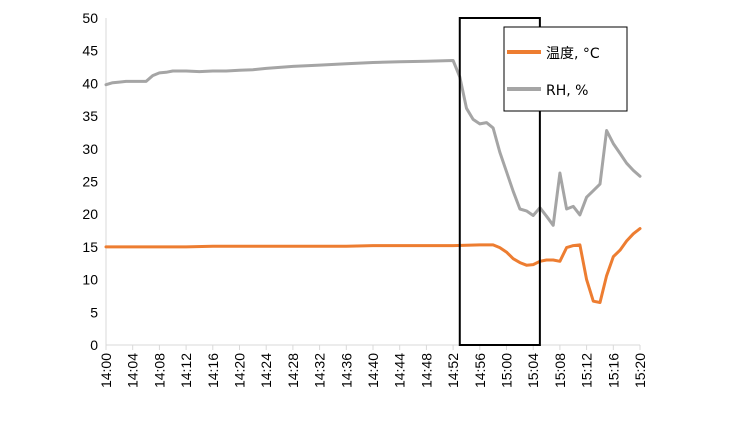 The width and height of the screenshot is (731, 422). I want to click on y-axis-tick-labels: 0 5 10 15 20 25 30 35 40 45 50, so click(90, 181).